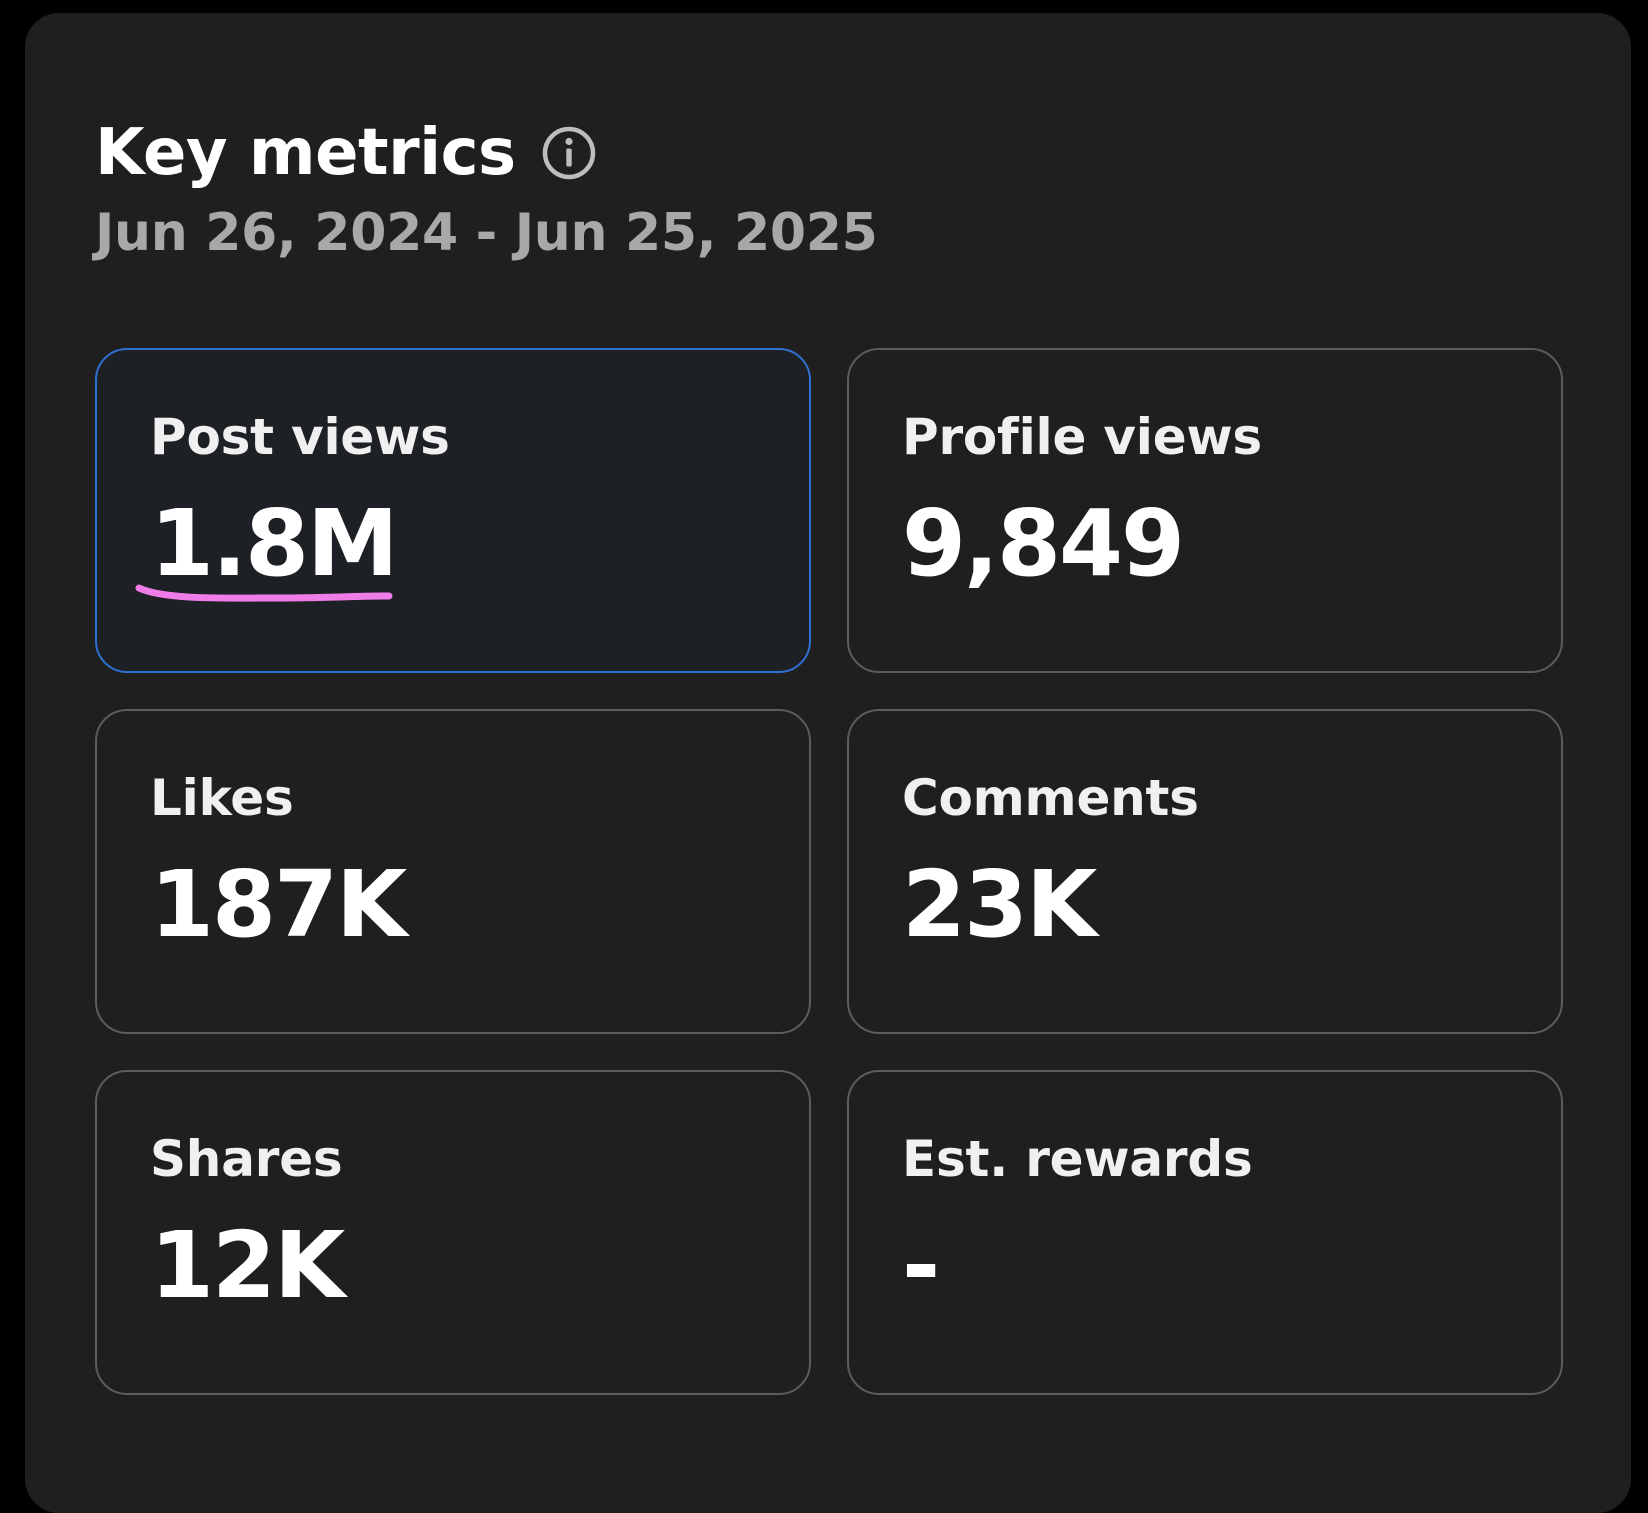 This screenshot has height=1513, width=1648. What do you see at coordinates (1082, 437) in the screenshot?
I see `metric-label: Profile views` at bounding box center [1082, 437].